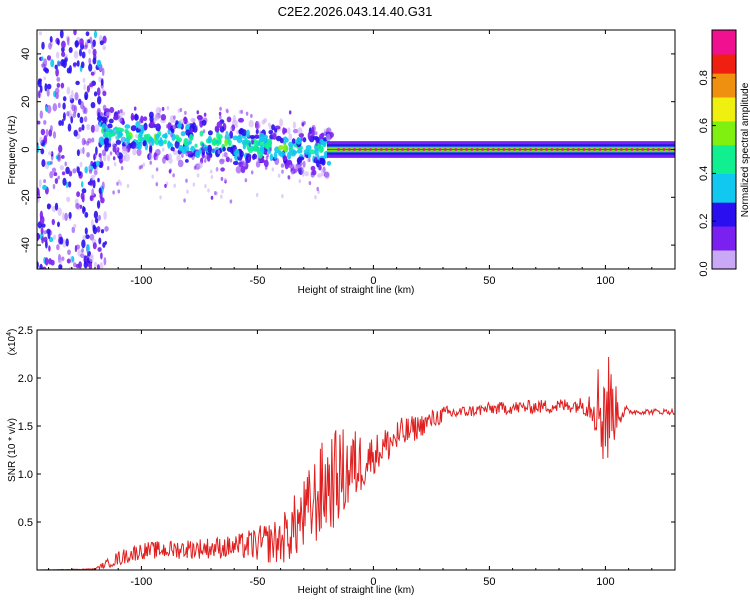 The width and height of the screenshot is (750, 600). I want to click on colorbar-tick-label: 0.4, so click(704, 173).